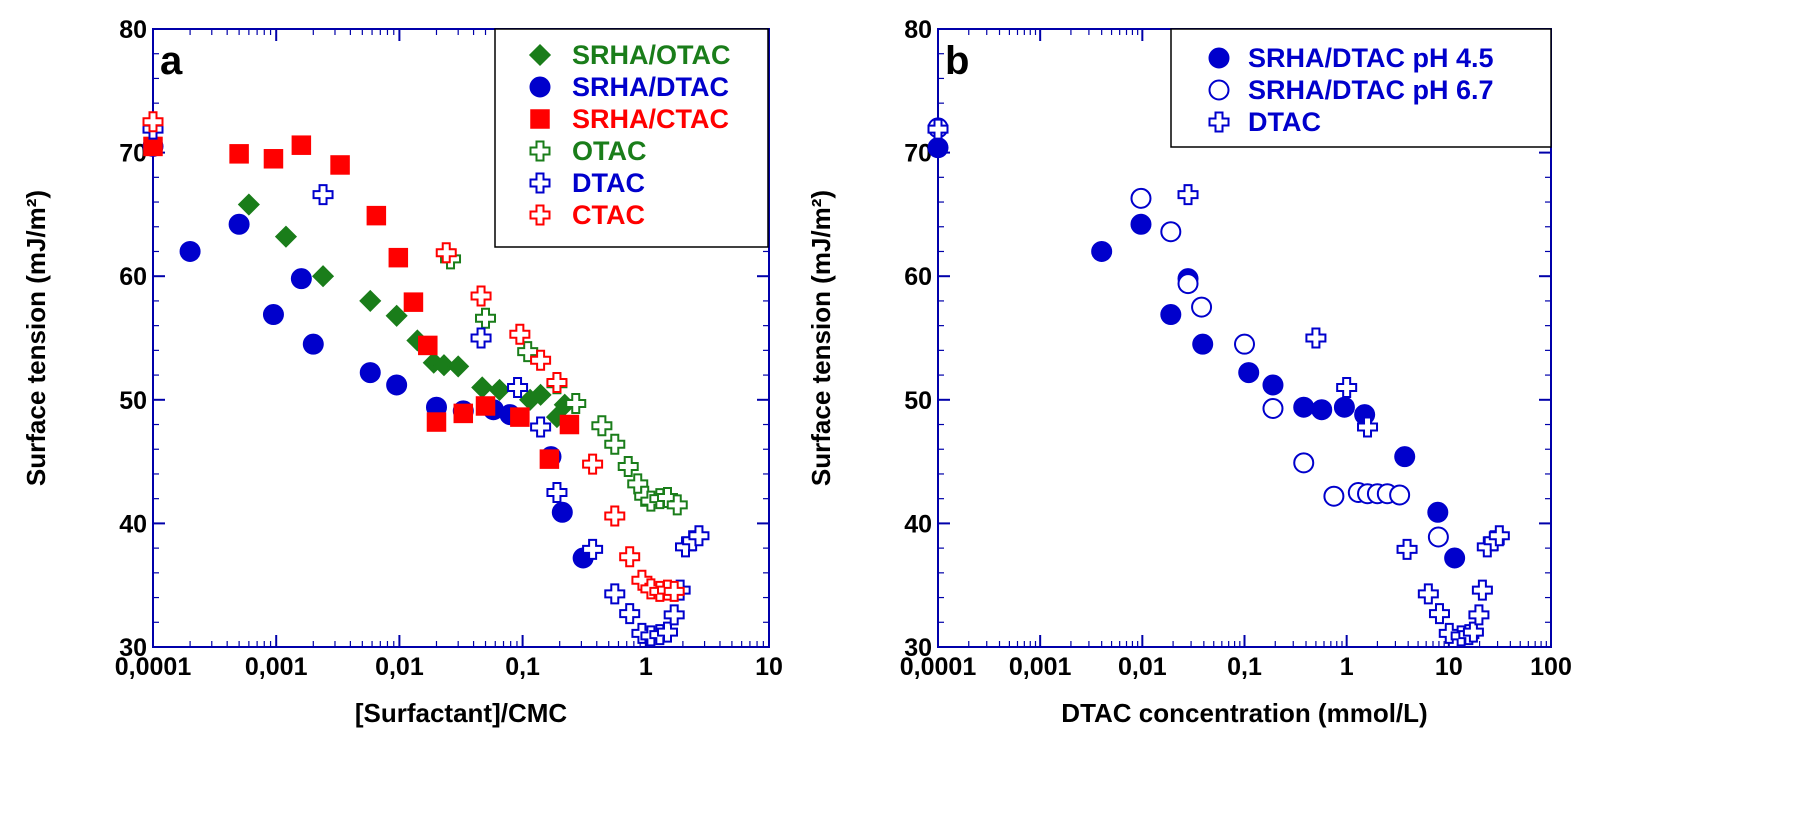 Image resolution: width=1797 pixels, height=832 pixels. I want to click on legend-label: CTAC, so click(608, 215).